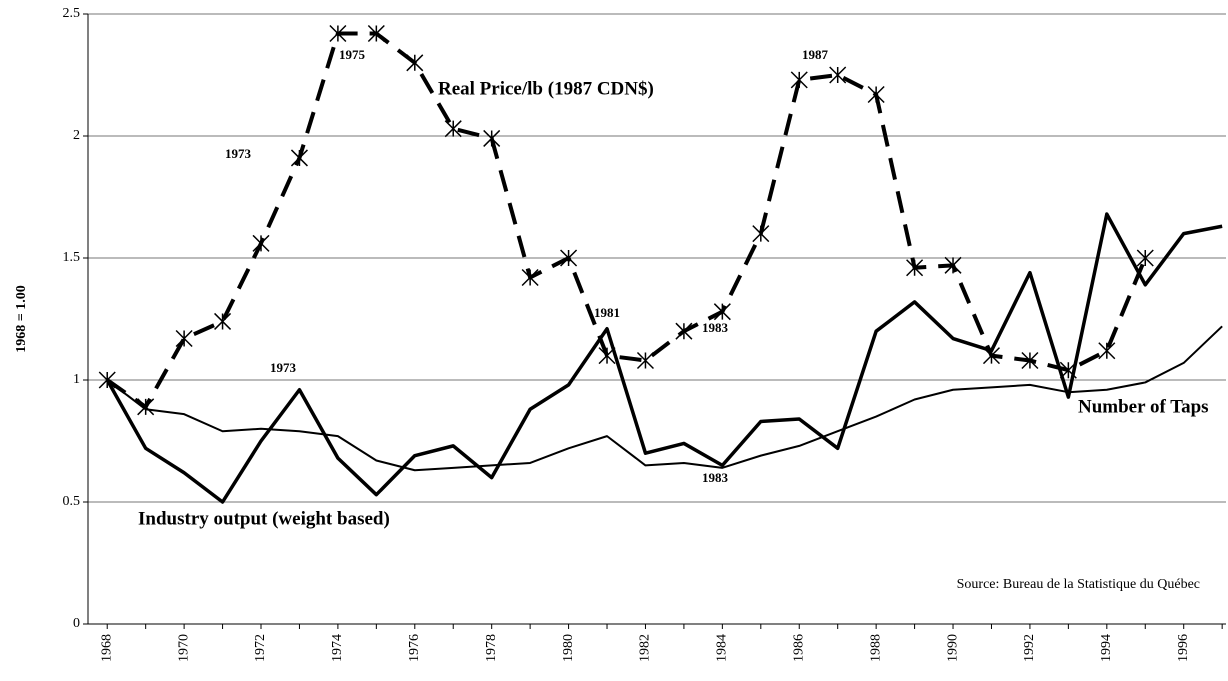 Image resolution: width=1228 pixels, height=681 pixels. What do you see at coordinates (183, 648) in the screenshot?
I see `x-tick-label: 1970` at bounding box center [183, 648].